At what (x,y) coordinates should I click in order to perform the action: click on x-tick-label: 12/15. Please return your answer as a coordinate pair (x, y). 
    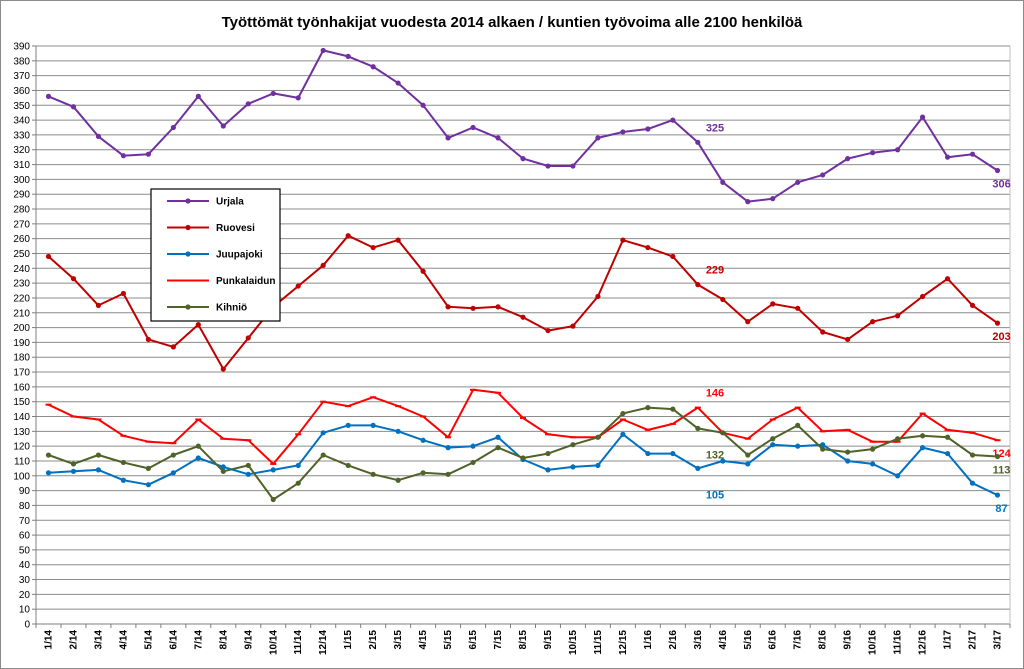
    Looking at the image, I should click on (623, 642).